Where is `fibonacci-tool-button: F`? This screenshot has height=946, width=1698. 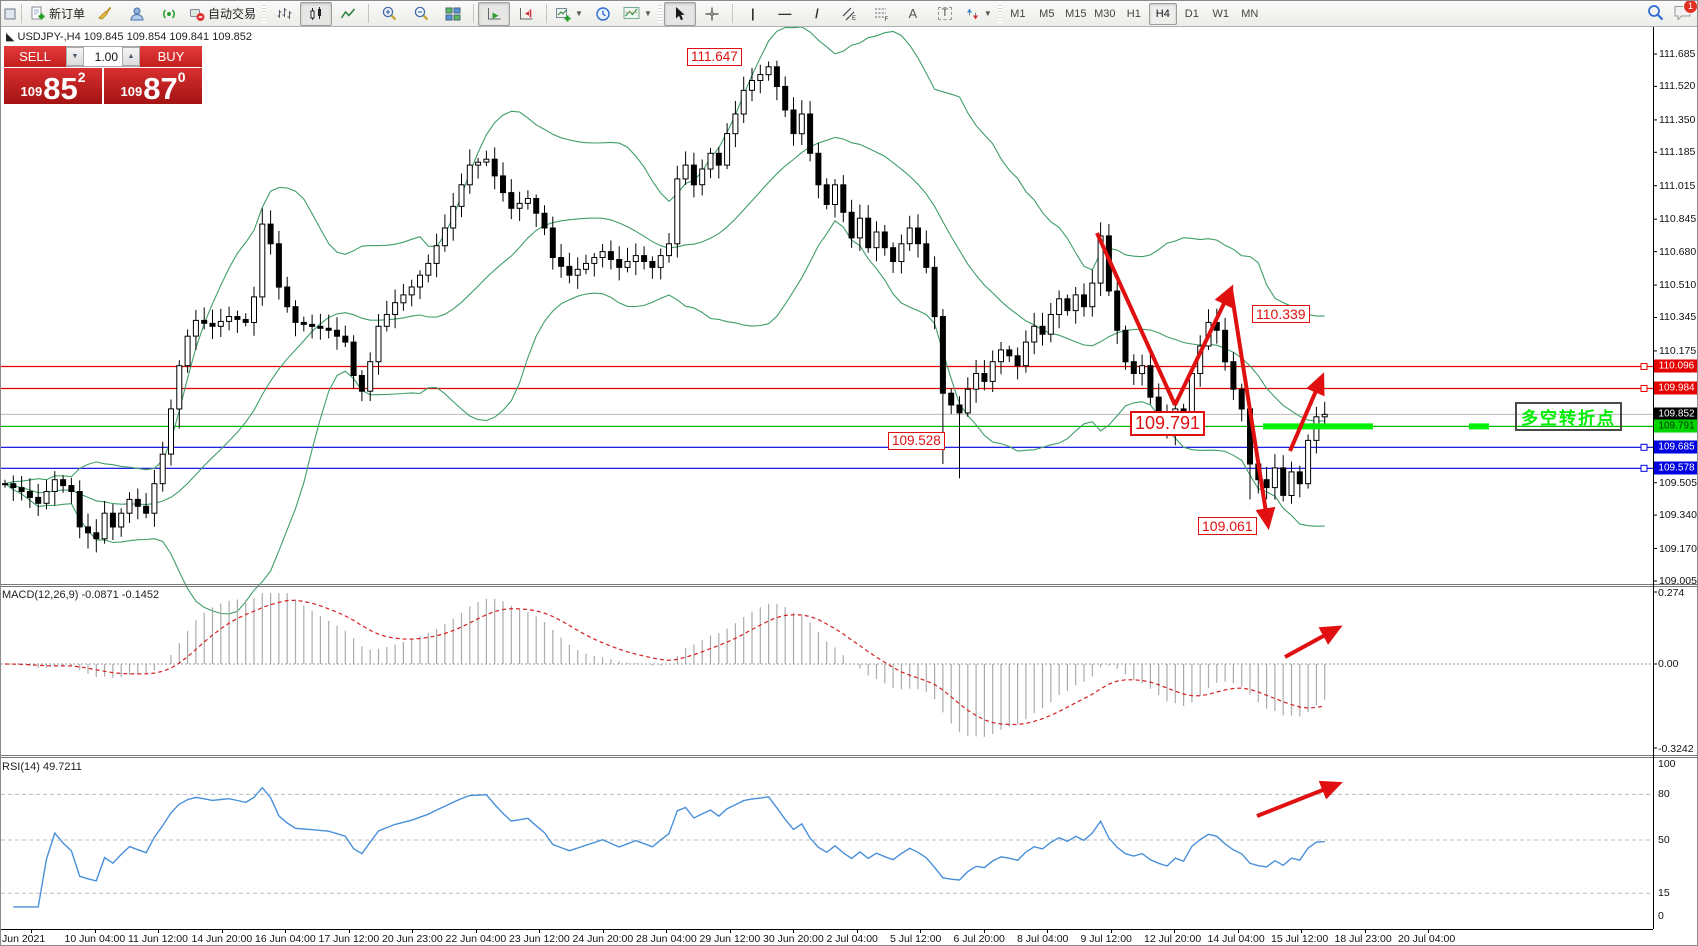 fibonacci-tool-button: F is located at coordinates (881, 14).